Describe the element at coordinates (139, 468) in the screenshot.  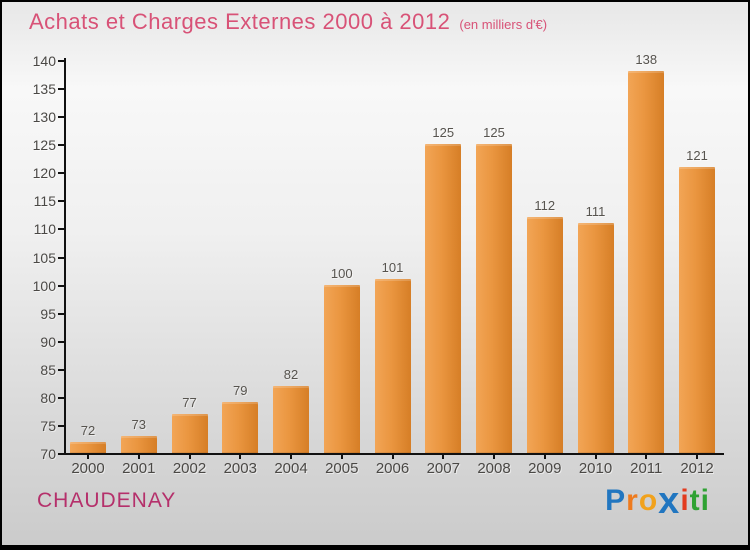
I see `x-tick-label: 2001` at that location.